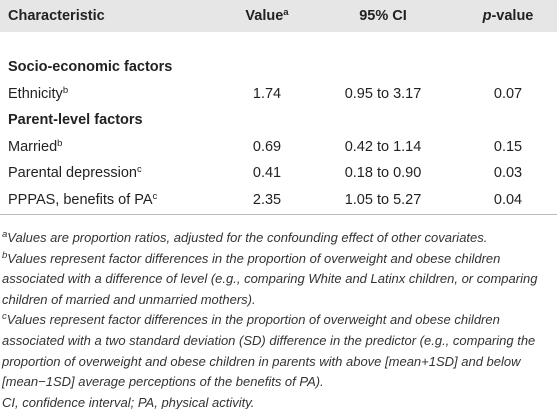  I want to click on row-label: Ethnicityb, so click(38, 94).